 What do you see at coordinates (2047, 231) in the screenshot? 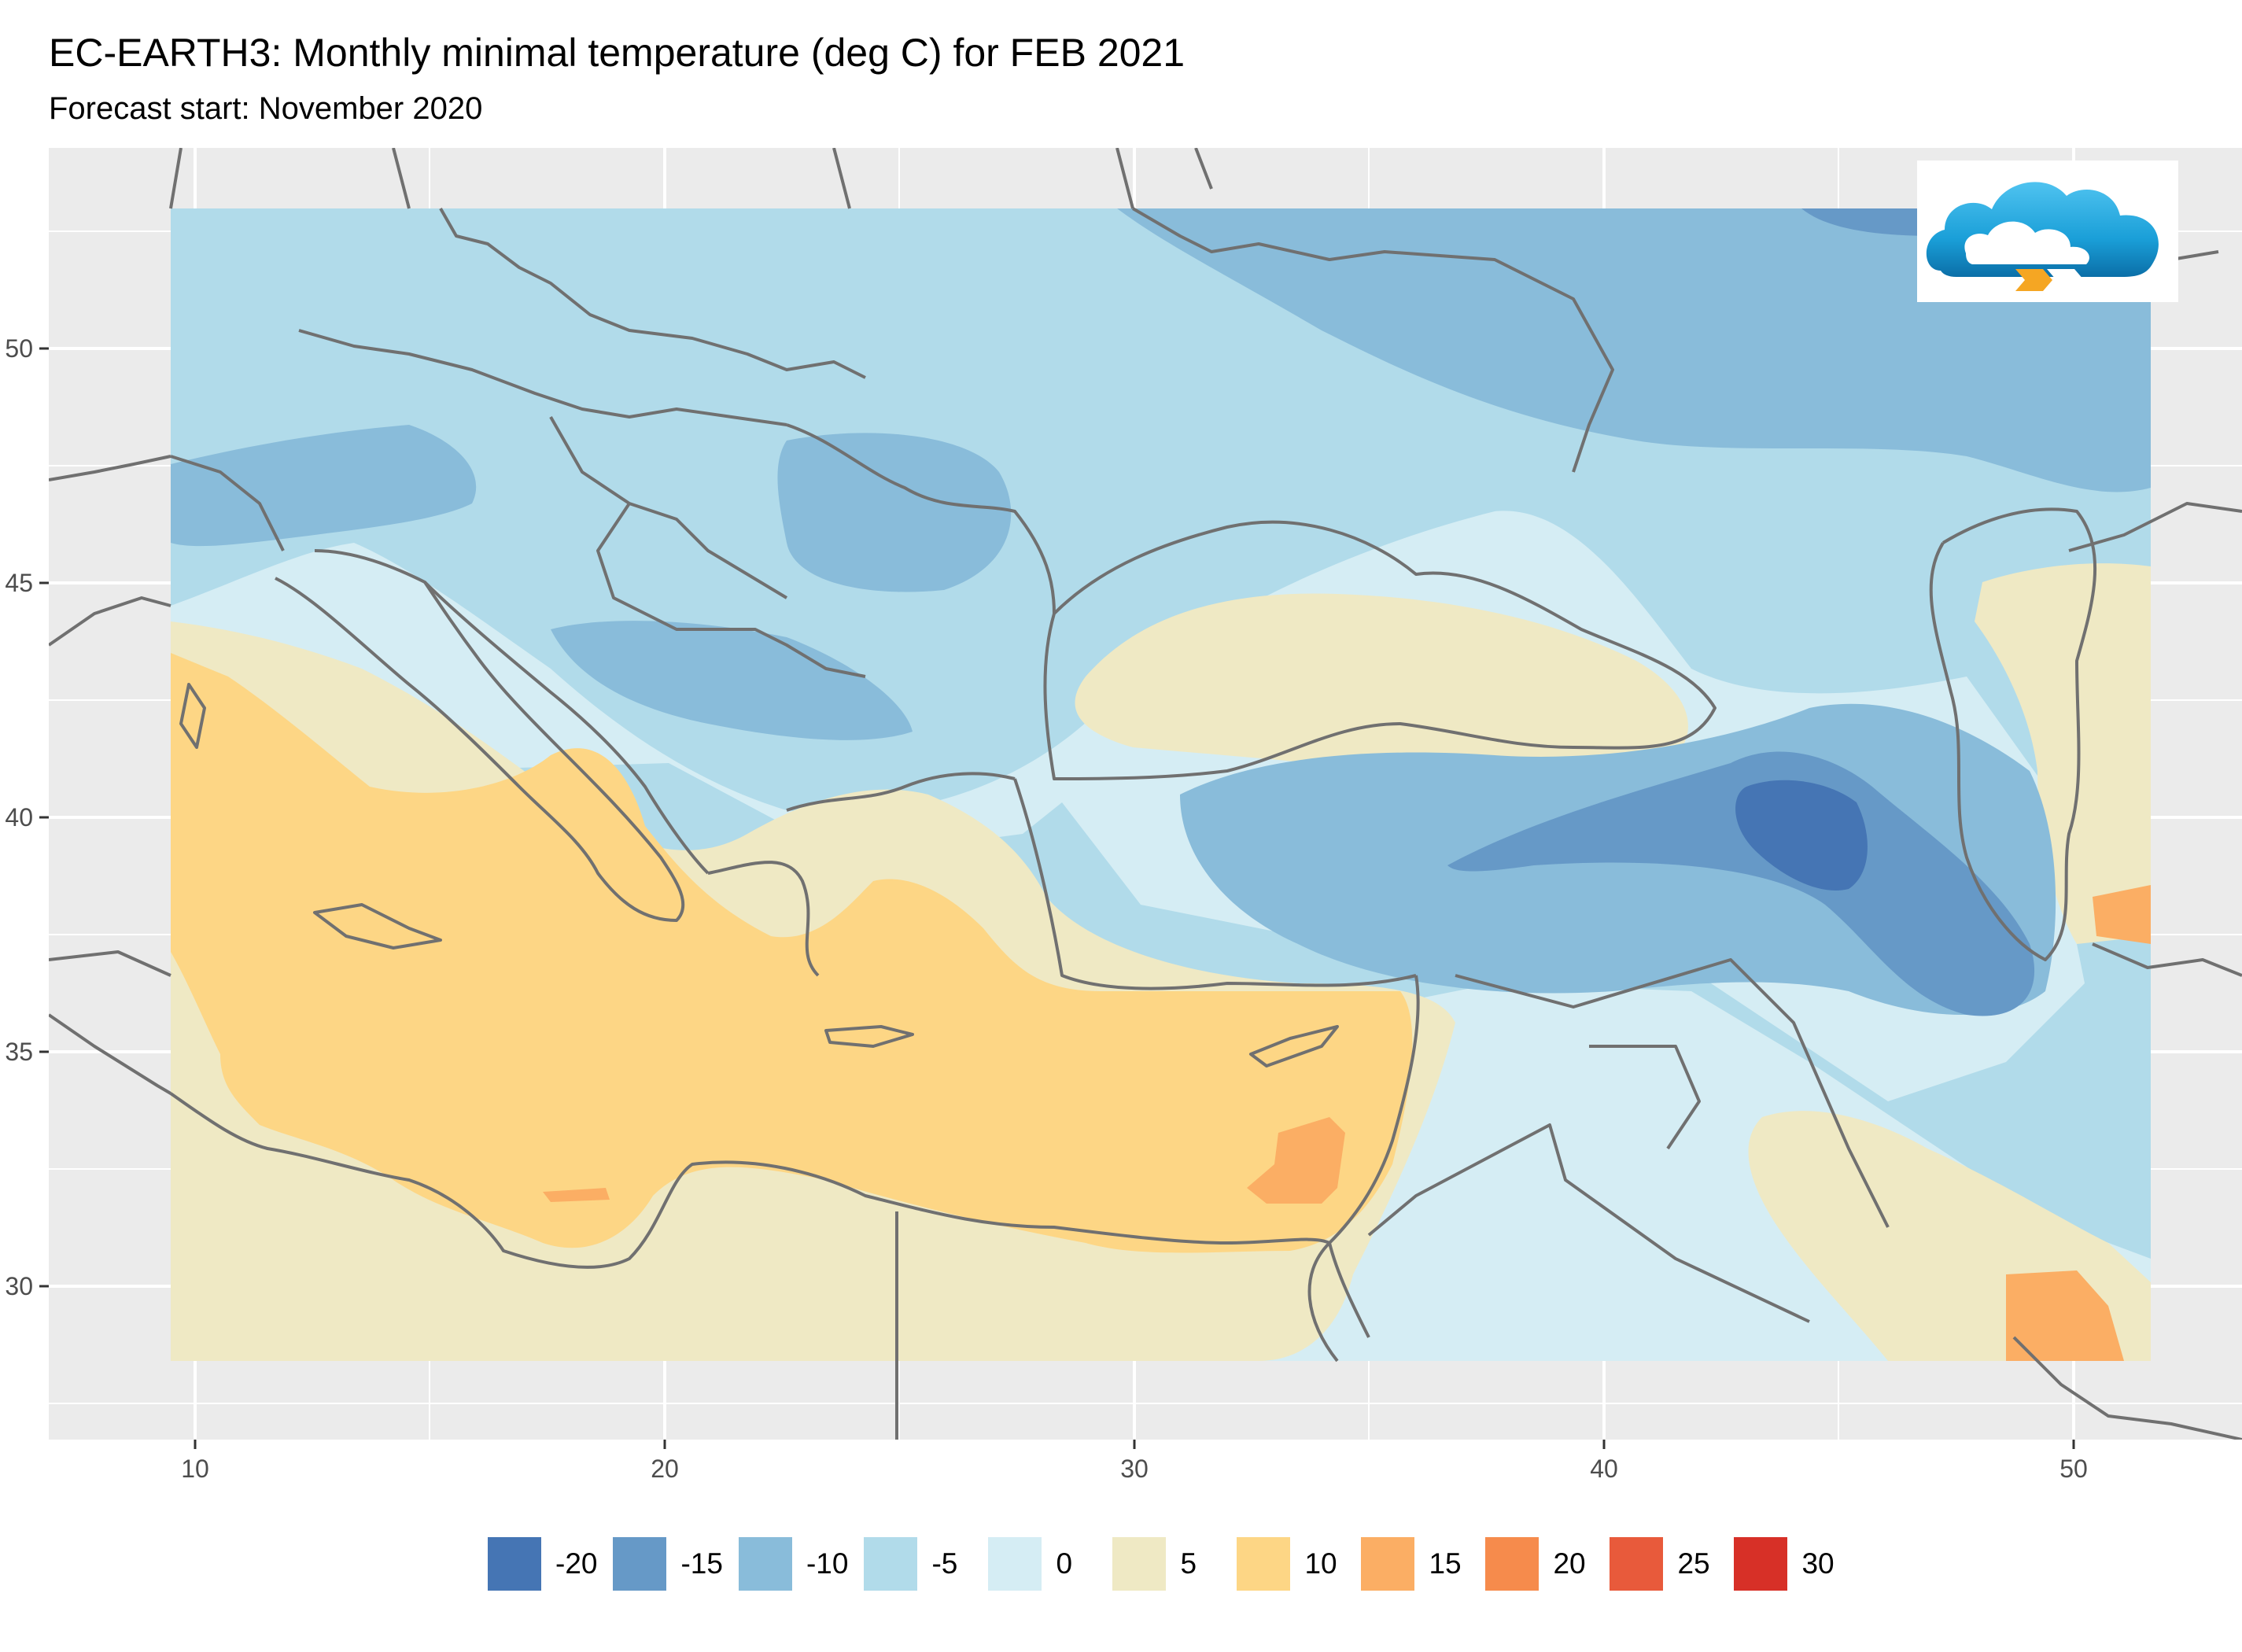
I see `cloud-logo-icon` at bounding box center [2047, 231].